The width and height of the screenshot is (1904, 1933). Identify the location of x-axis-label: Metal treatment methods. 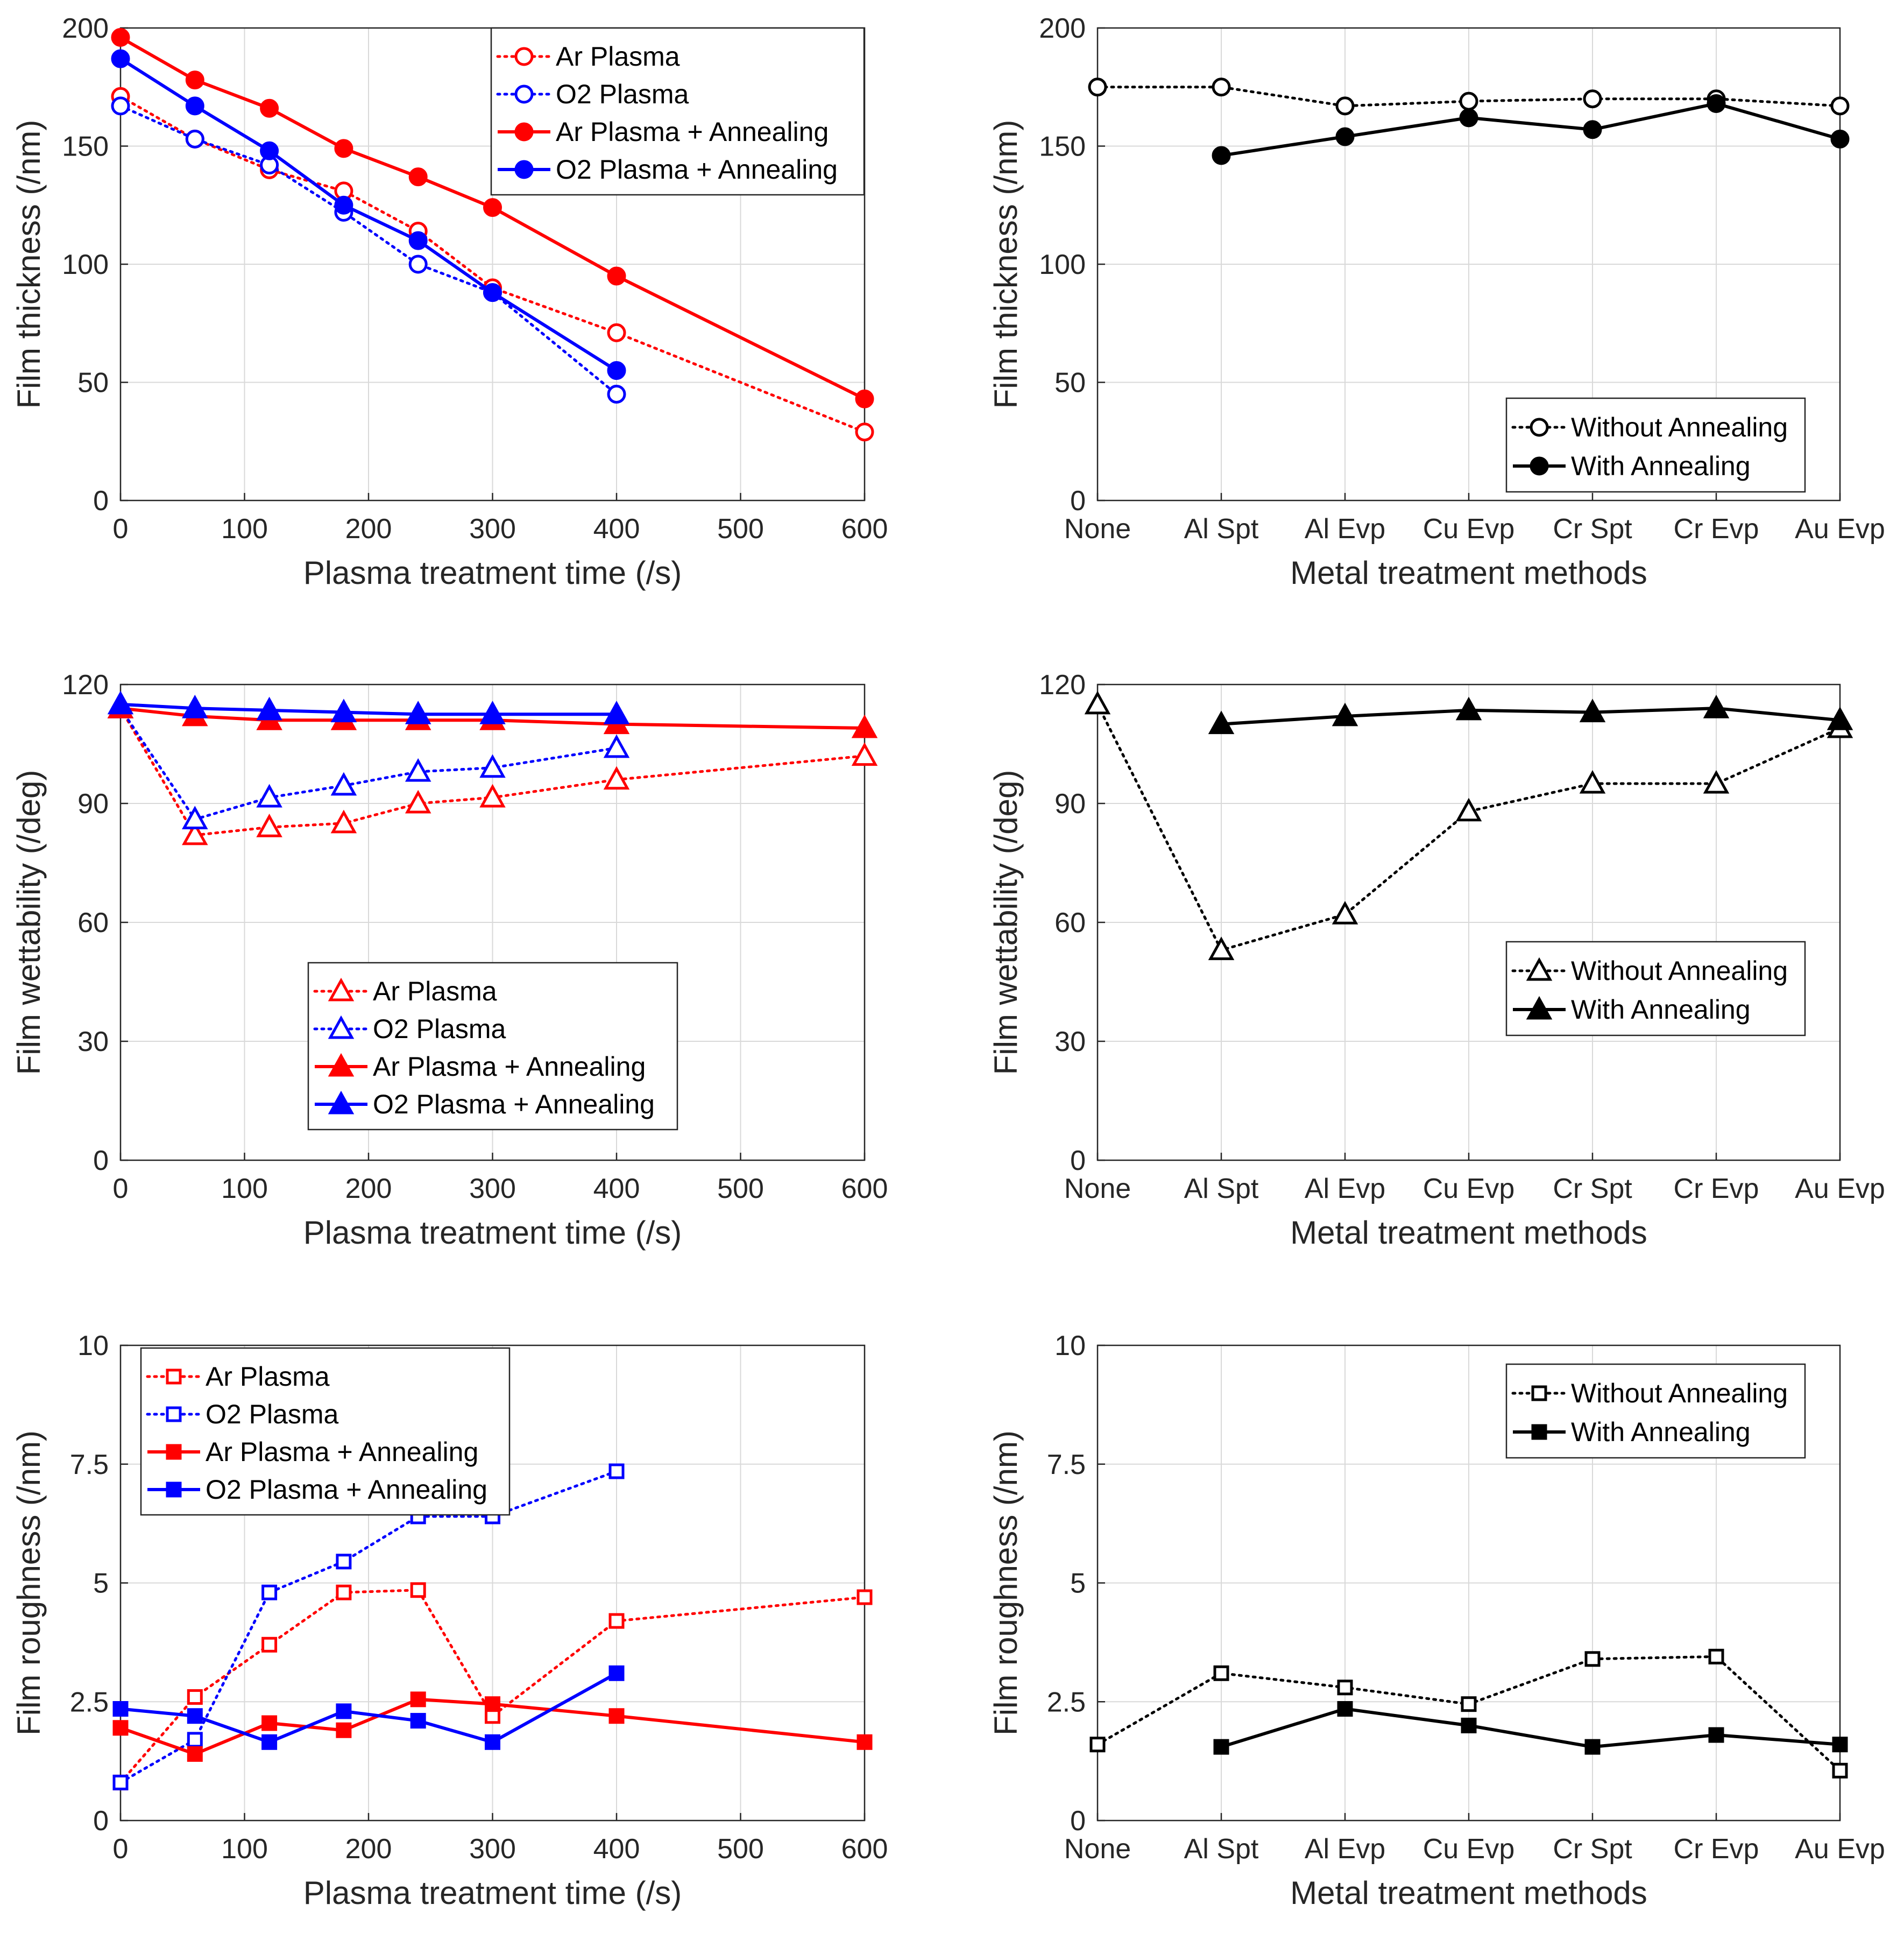
(1468, 1233).